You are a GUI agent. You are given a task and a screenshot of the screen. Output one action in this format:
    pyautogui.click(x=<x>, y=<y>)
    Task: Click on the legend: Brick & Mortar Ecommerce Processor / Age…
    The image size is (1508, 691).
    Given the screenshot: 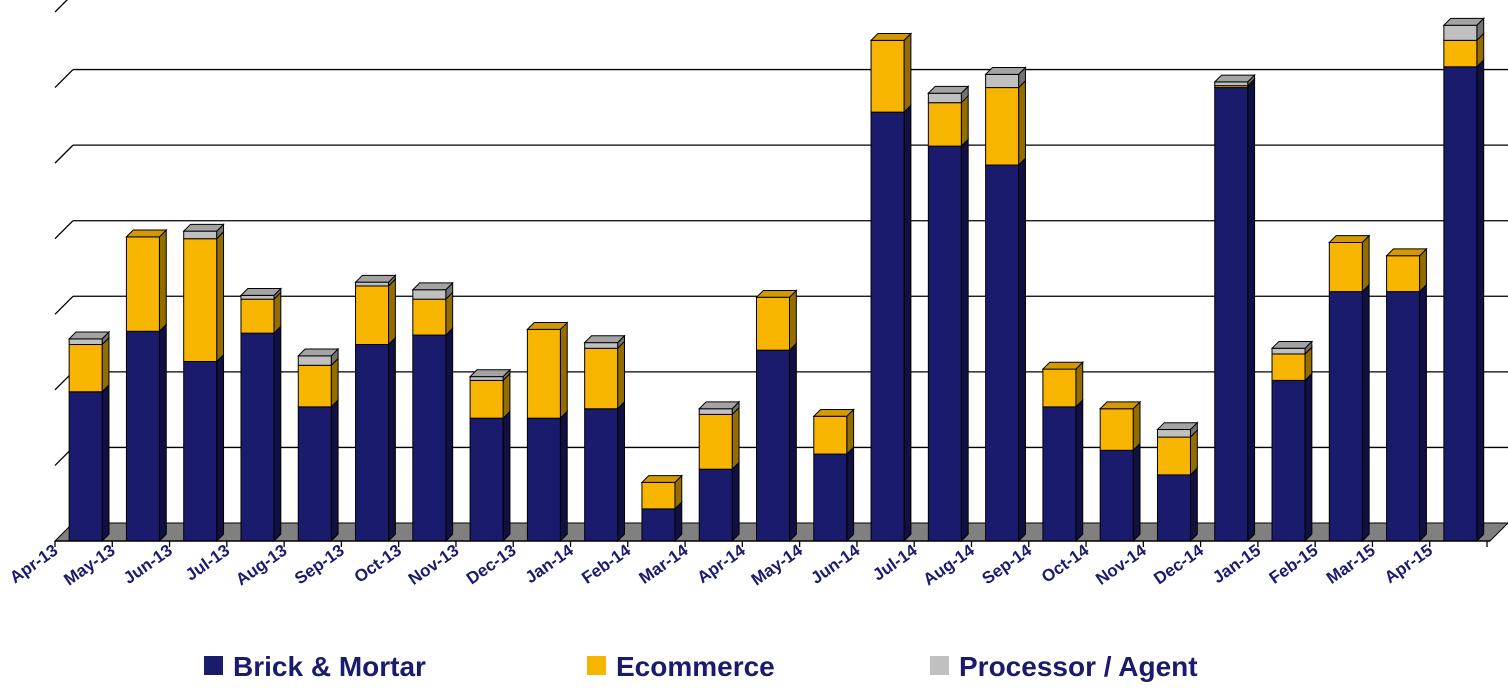 What is the action you would take?
    pyautogui.click(x=701, y=666)
    